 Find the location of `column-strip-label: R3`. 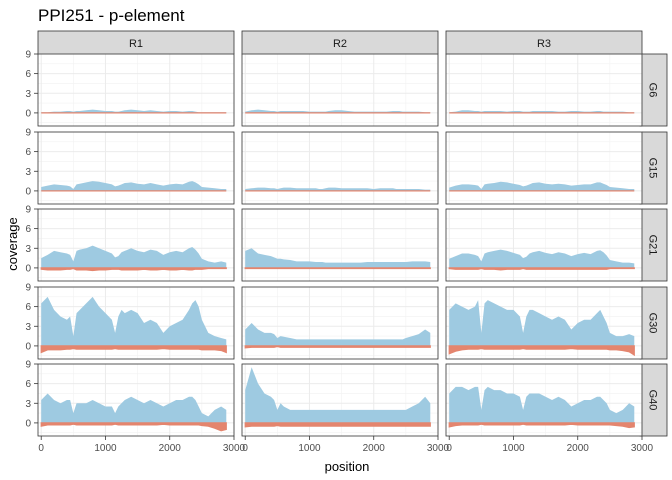

column-strip-label: R3 is located at coordinates (544, 44).